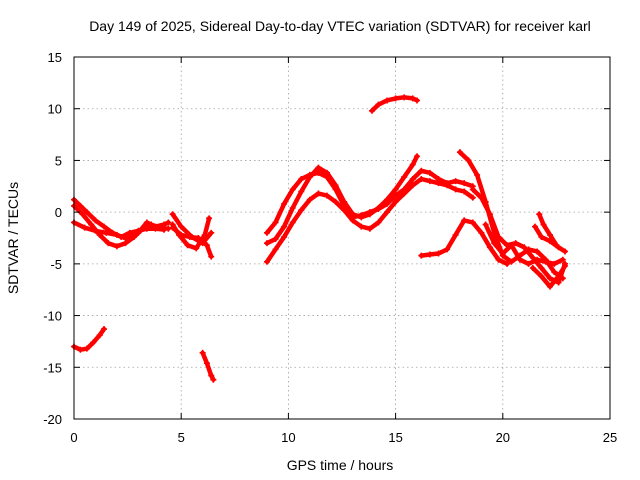 The height and width of the screenshot is (480, 640). Describe the element at coordinates (610, 437) in the screenshot. I see `x-tick-label: 25` at that location.